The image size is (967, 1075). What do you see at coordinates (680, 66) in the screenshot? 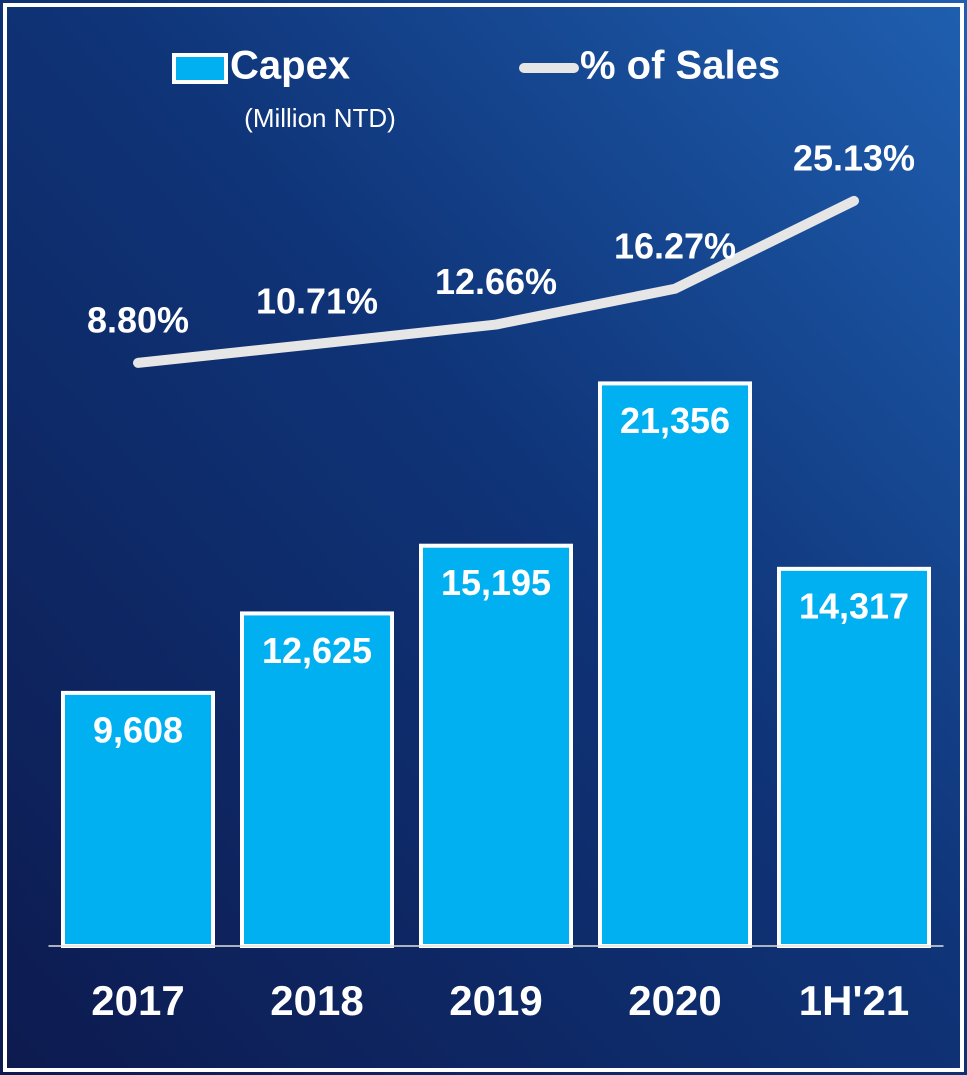
I see `legend-label: % of Sales` at bounding box center [680, 66].